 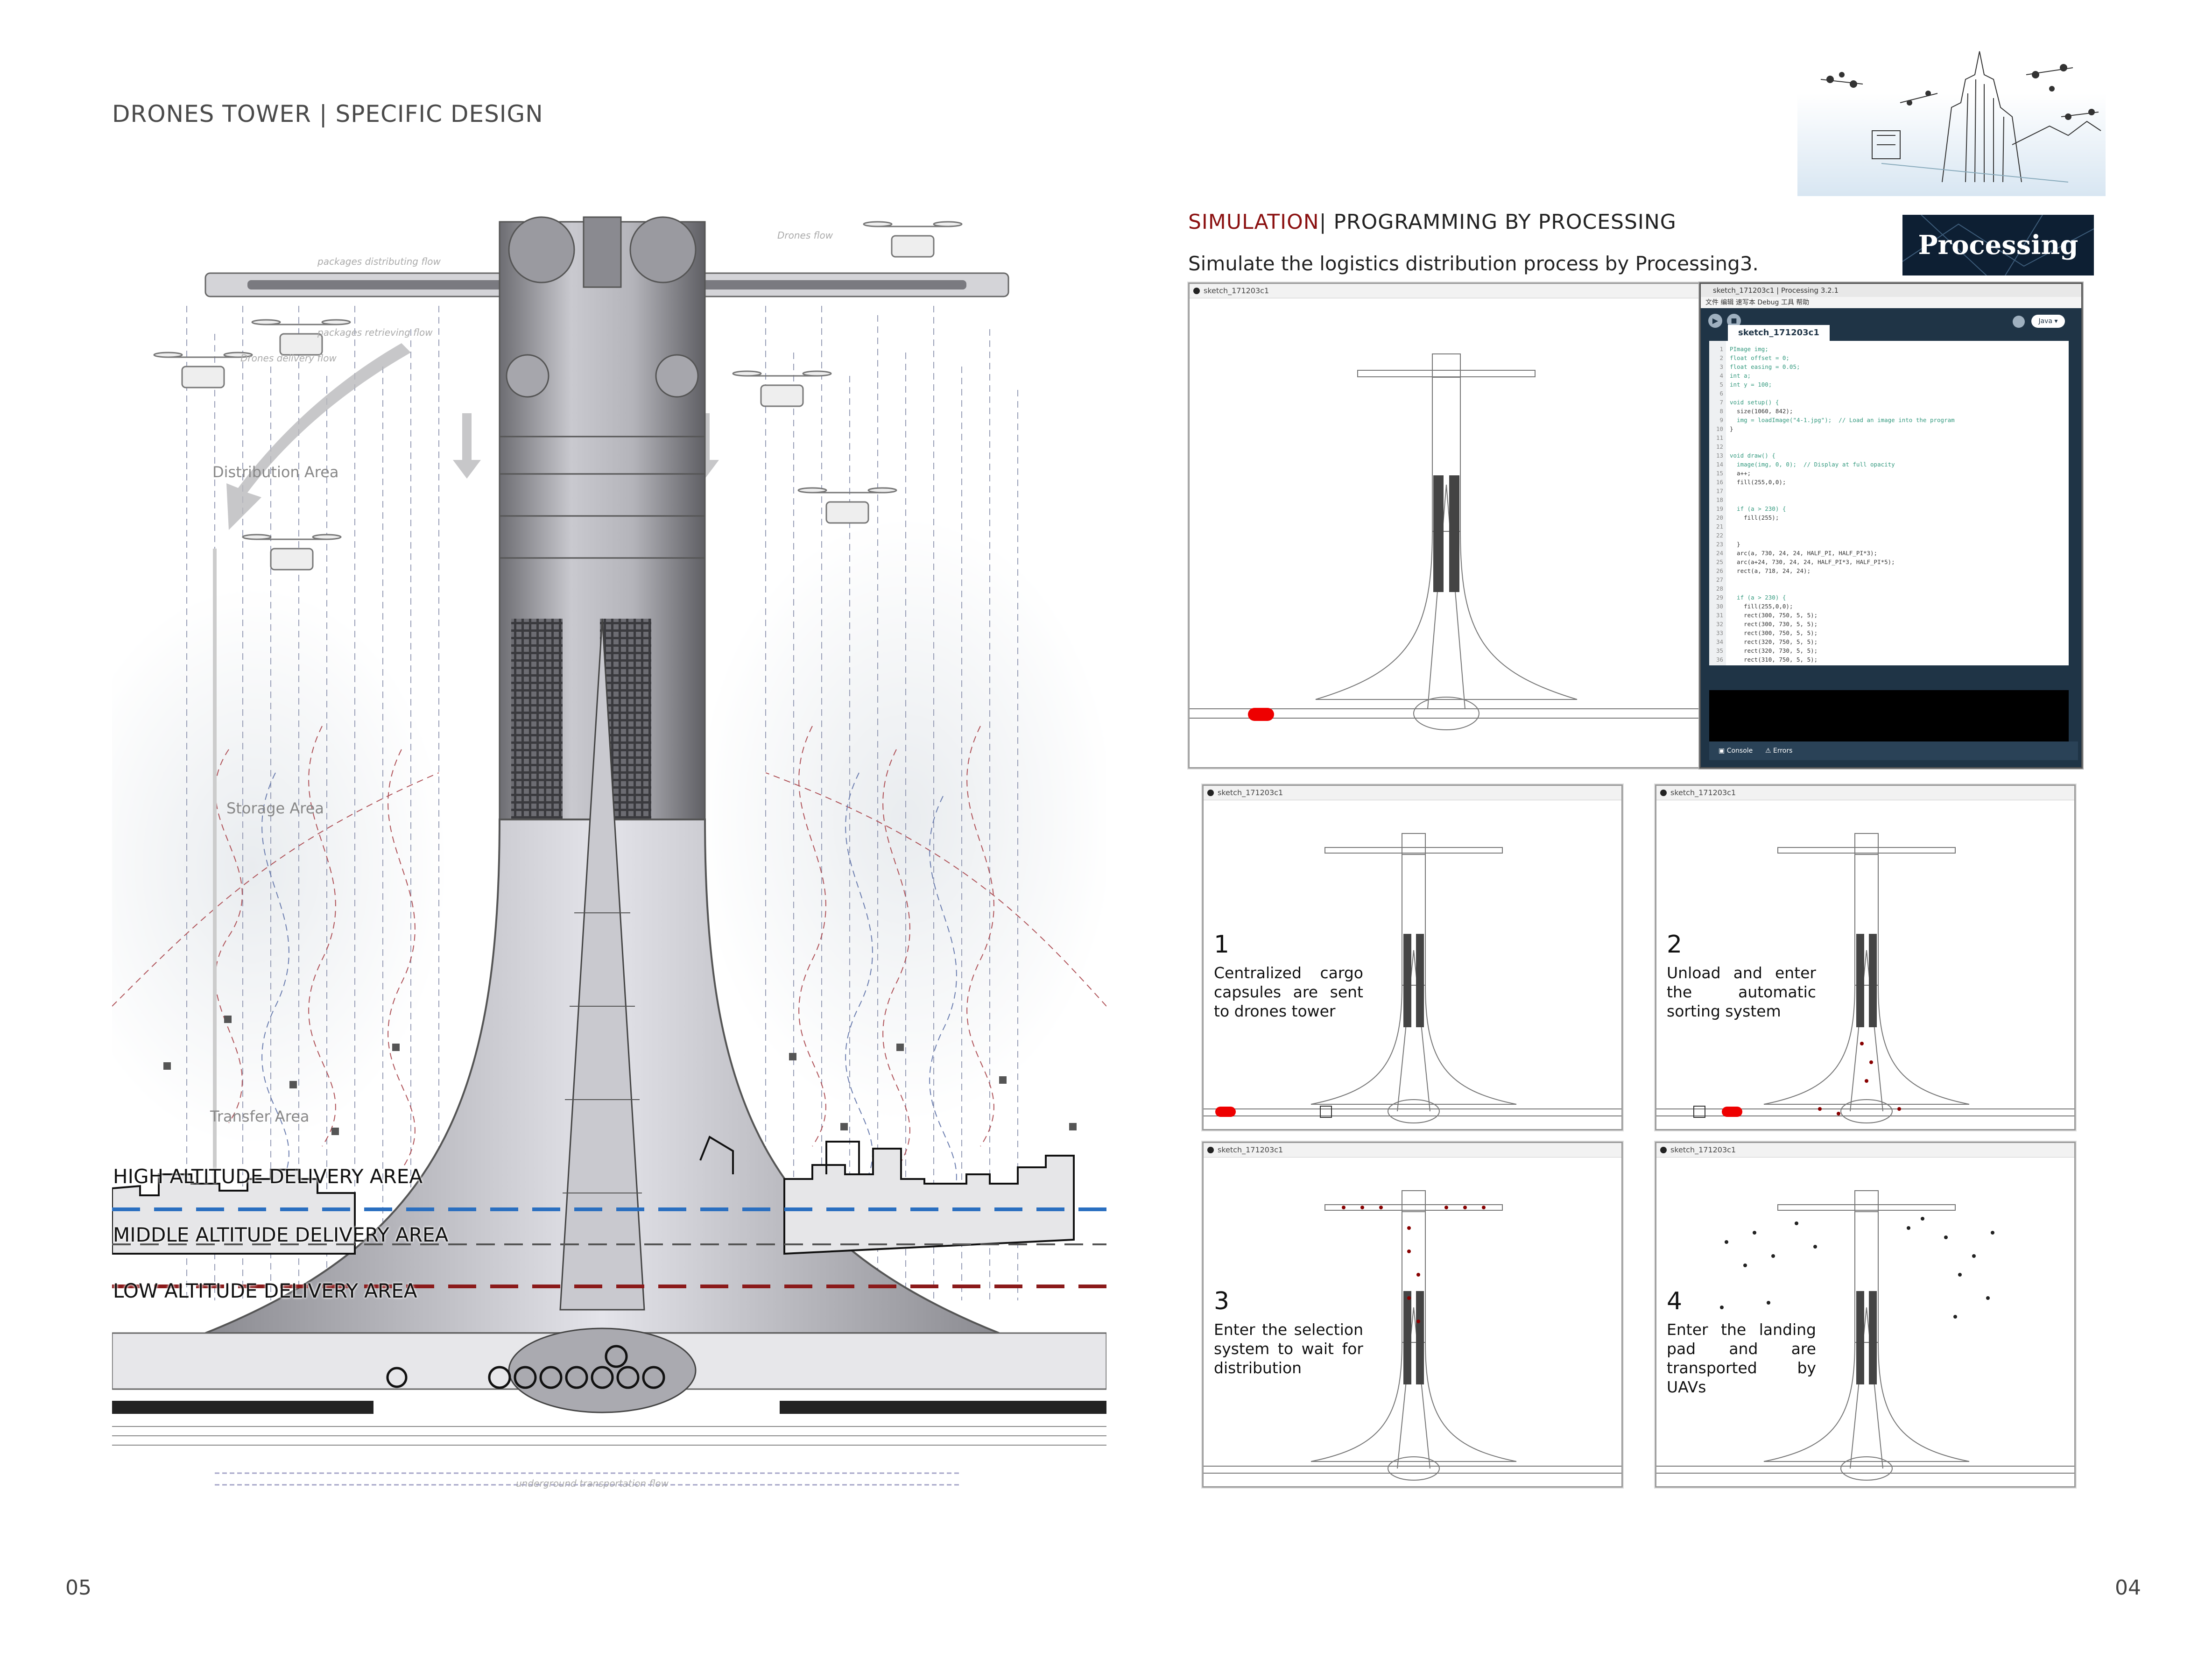 What do you see at coordinates (1719, 490) in the screenshot?
I see `line-number: 17` at bounding box center [1719, 490].